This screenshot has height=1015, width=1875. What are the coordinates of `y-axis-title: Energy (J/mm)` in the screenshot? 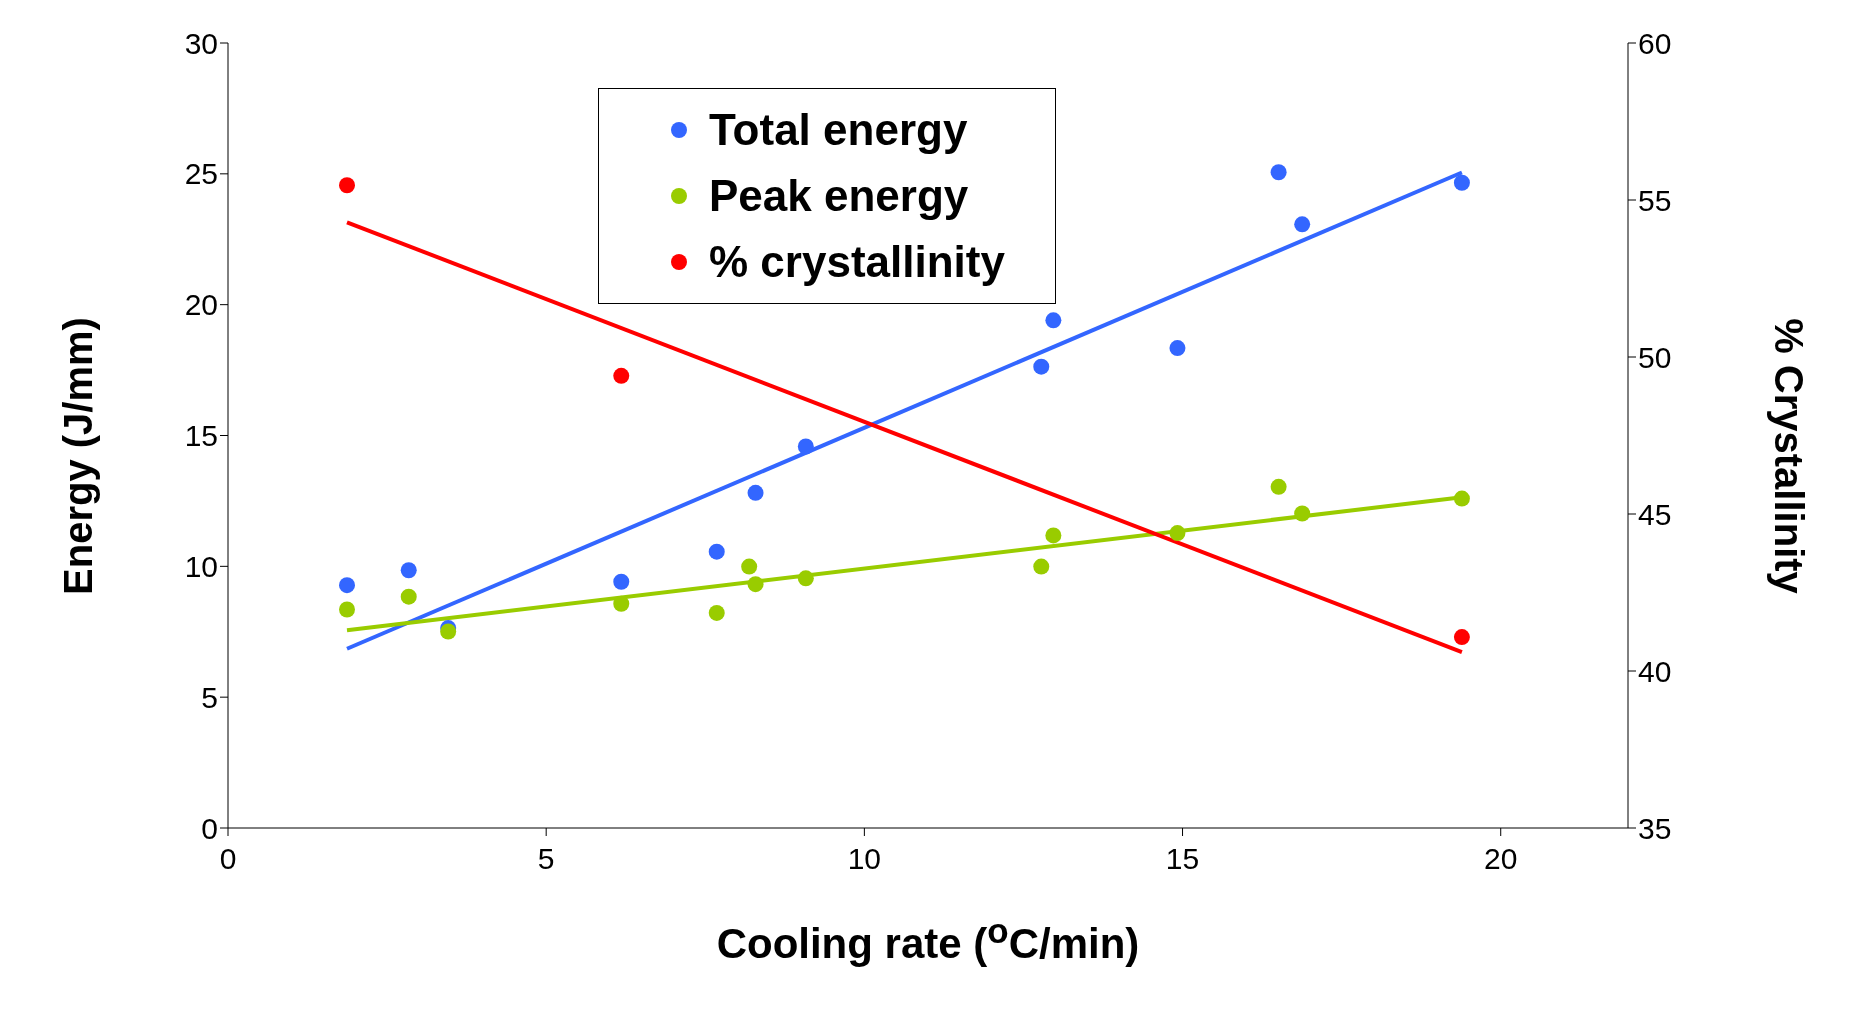 It's located at (78, 455).